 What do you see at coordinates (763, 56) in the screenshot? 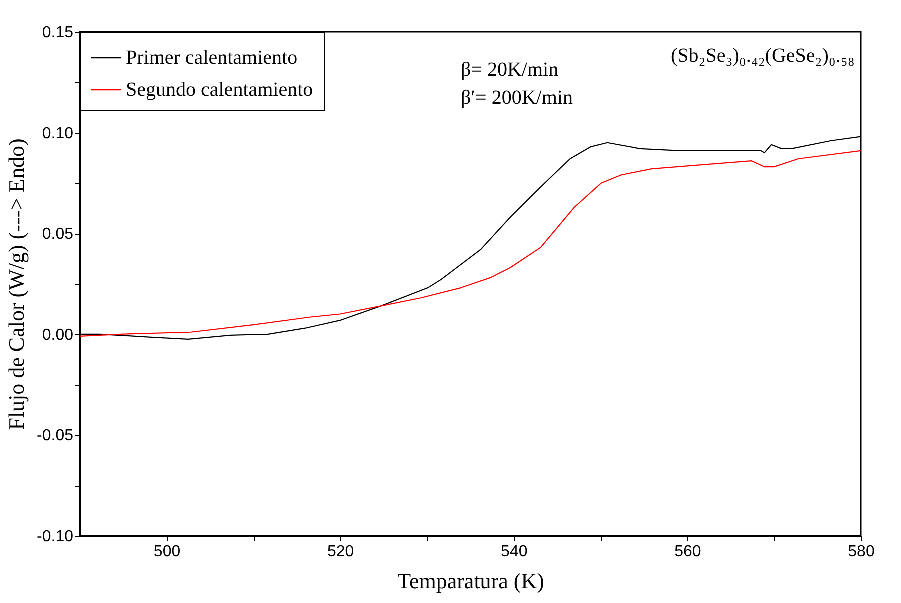
I see `annotation: (Sb₂Se₃)₀.₄₂(GeSe₂)₀.₅₈` at bounding box center [763, 56].